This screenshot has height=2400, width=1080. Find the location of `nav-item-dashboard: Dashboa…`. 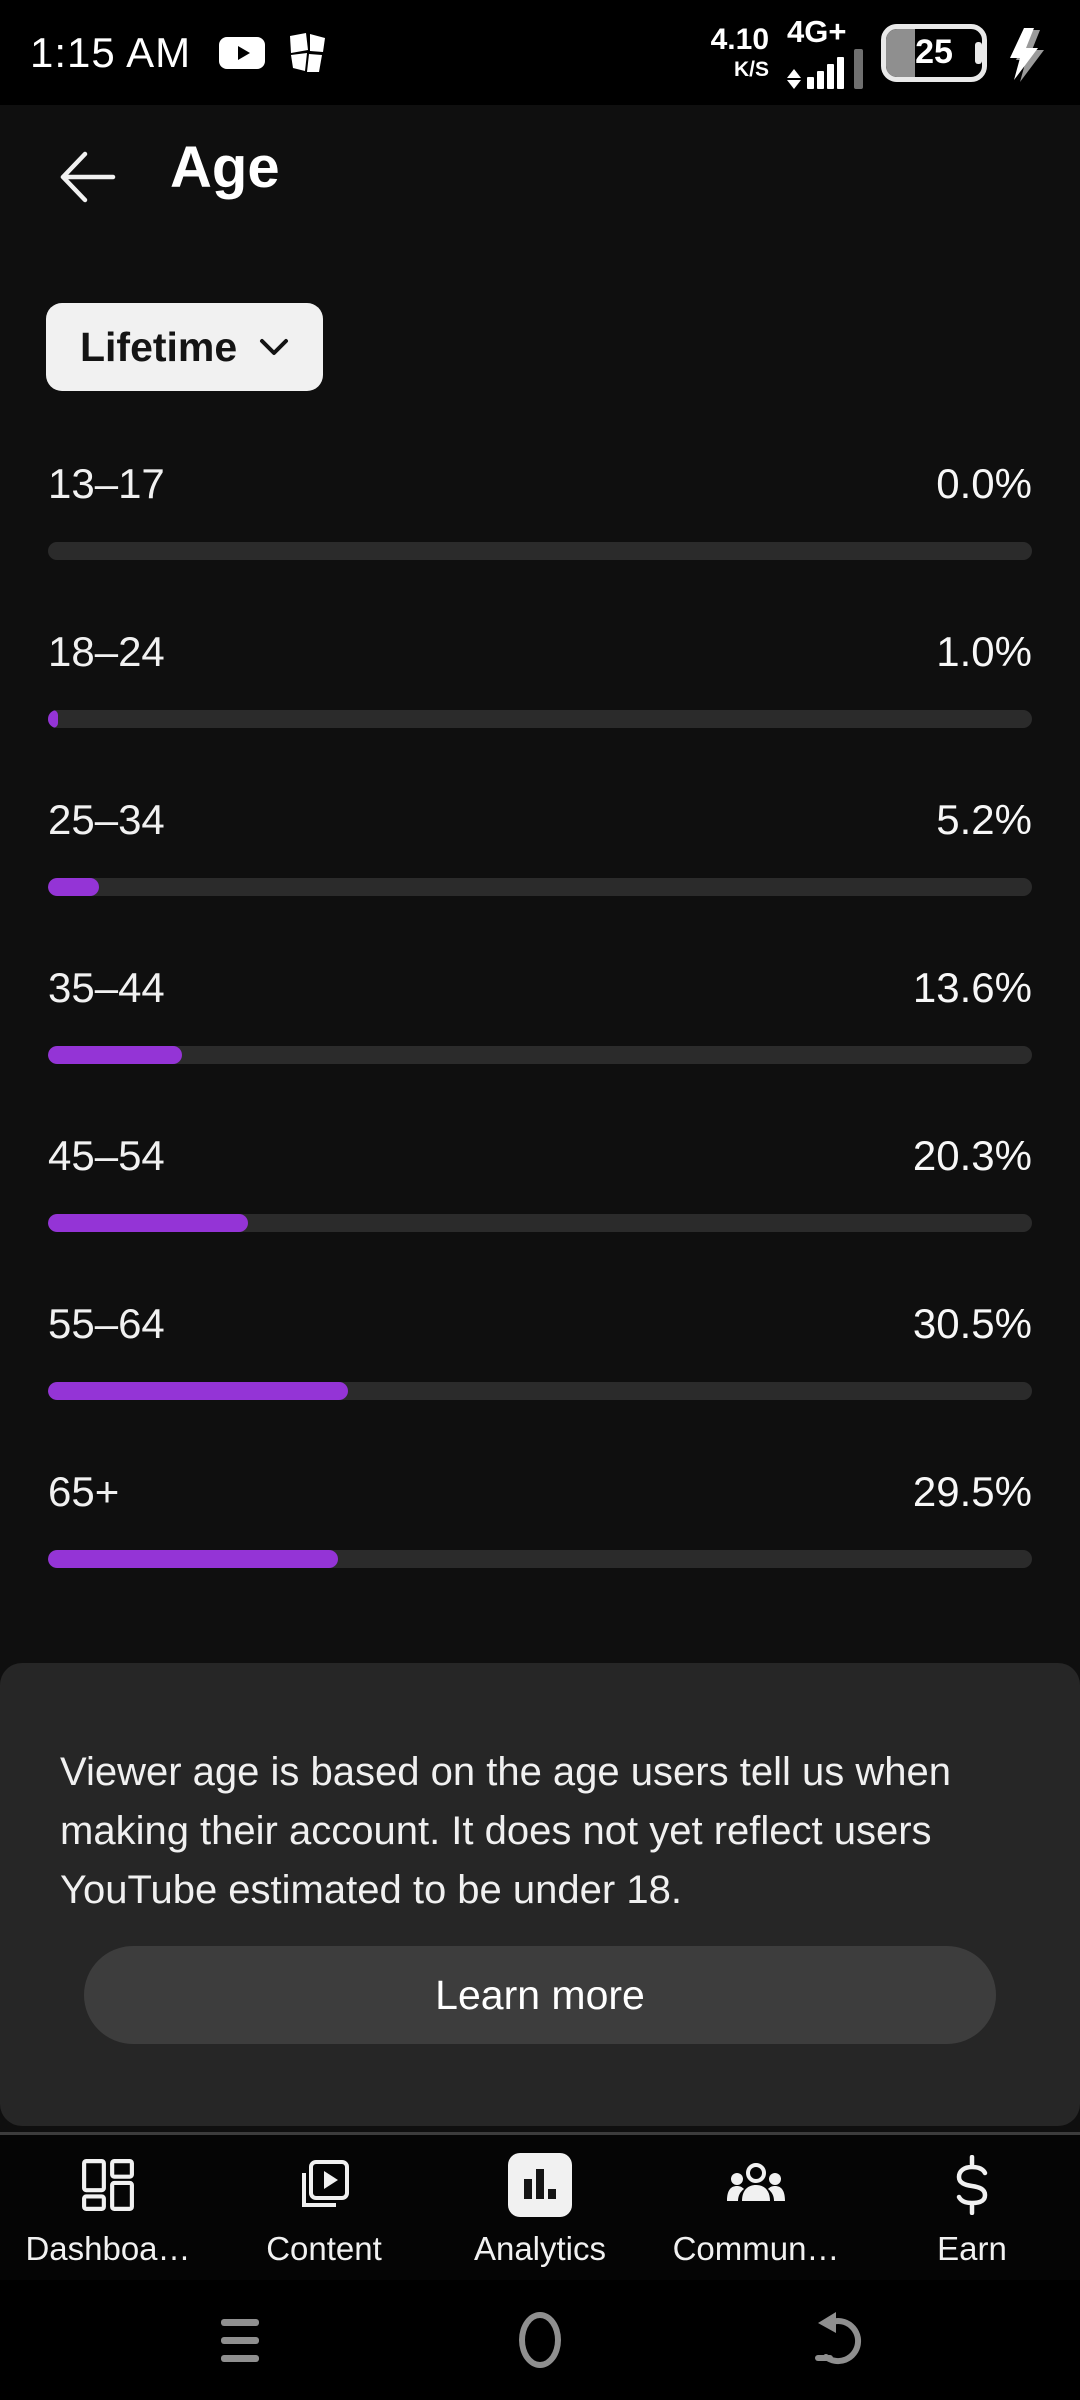

nav-item-dashboard: Dashboa… is located at coordinates (108, 2207).